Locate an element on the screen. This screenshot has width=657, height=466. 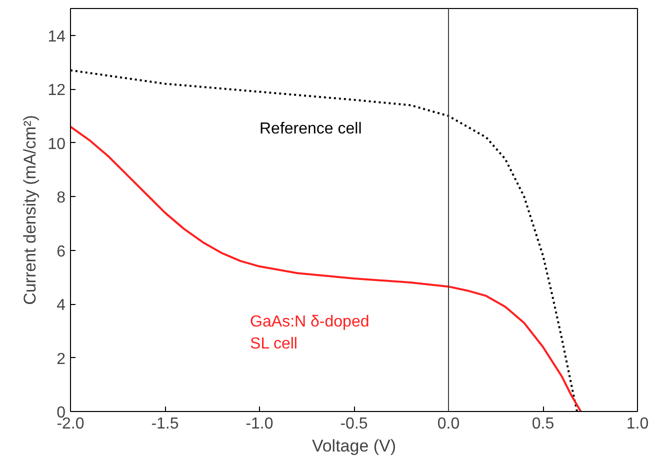
x-tick-label: 1.0 is located at coordinates (637, 424).